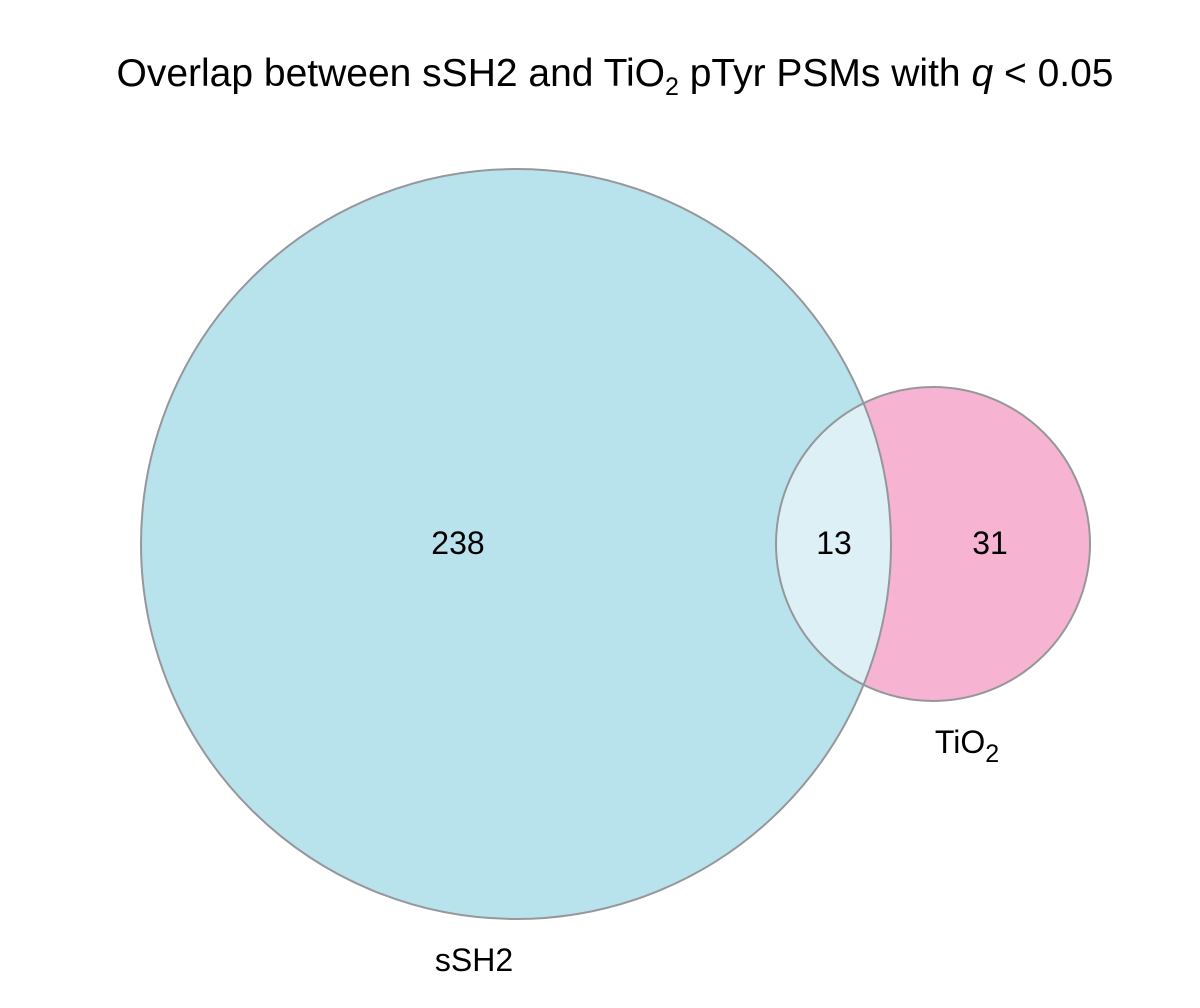  I want to click on title-part-1: Overlap between sSH2 and TiO, so click(391, 73).